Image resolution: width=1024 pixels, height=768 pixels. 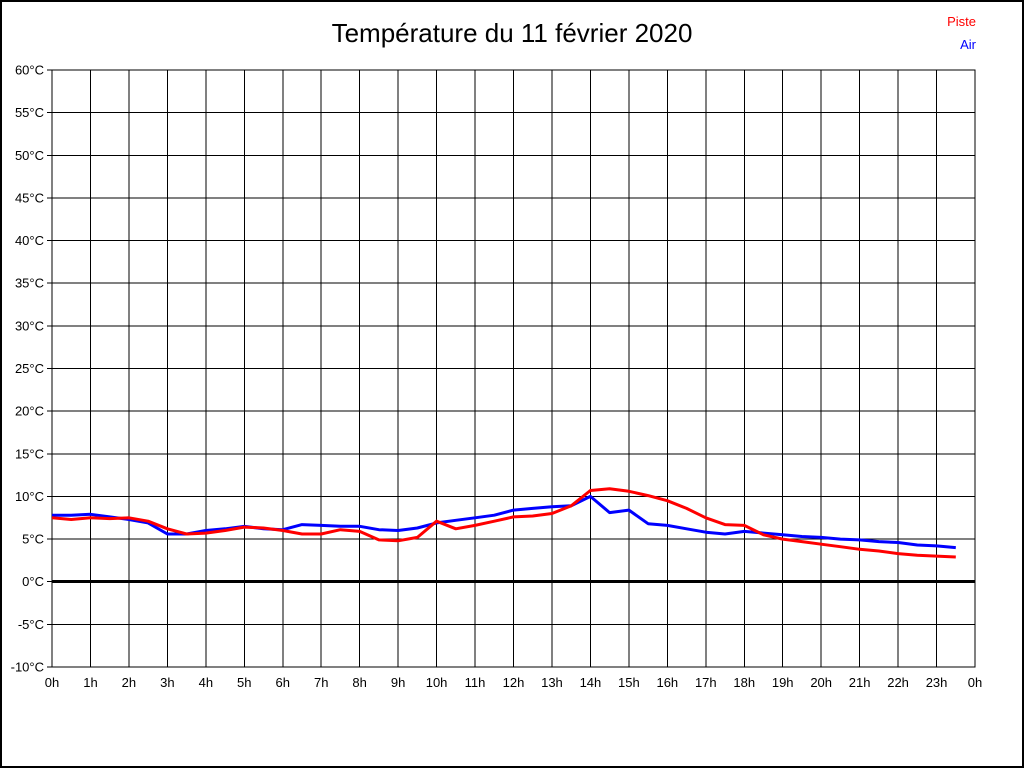 I want to click on x-tick-label: 12h, so click(x=514, y=682).